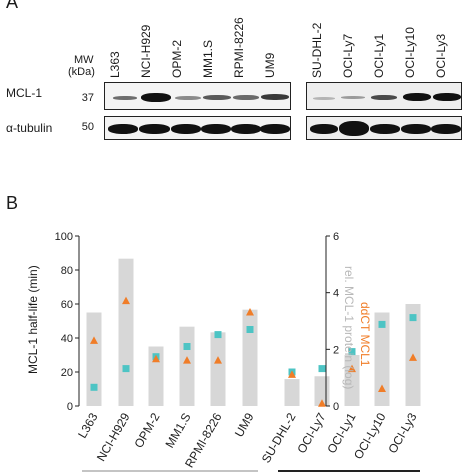 The height and width of the screenshot is (474, 474). What do you see at coordinates (84, 60) in the screenshot?
I see `mw-title: MW` at bounding box center [84, 60].